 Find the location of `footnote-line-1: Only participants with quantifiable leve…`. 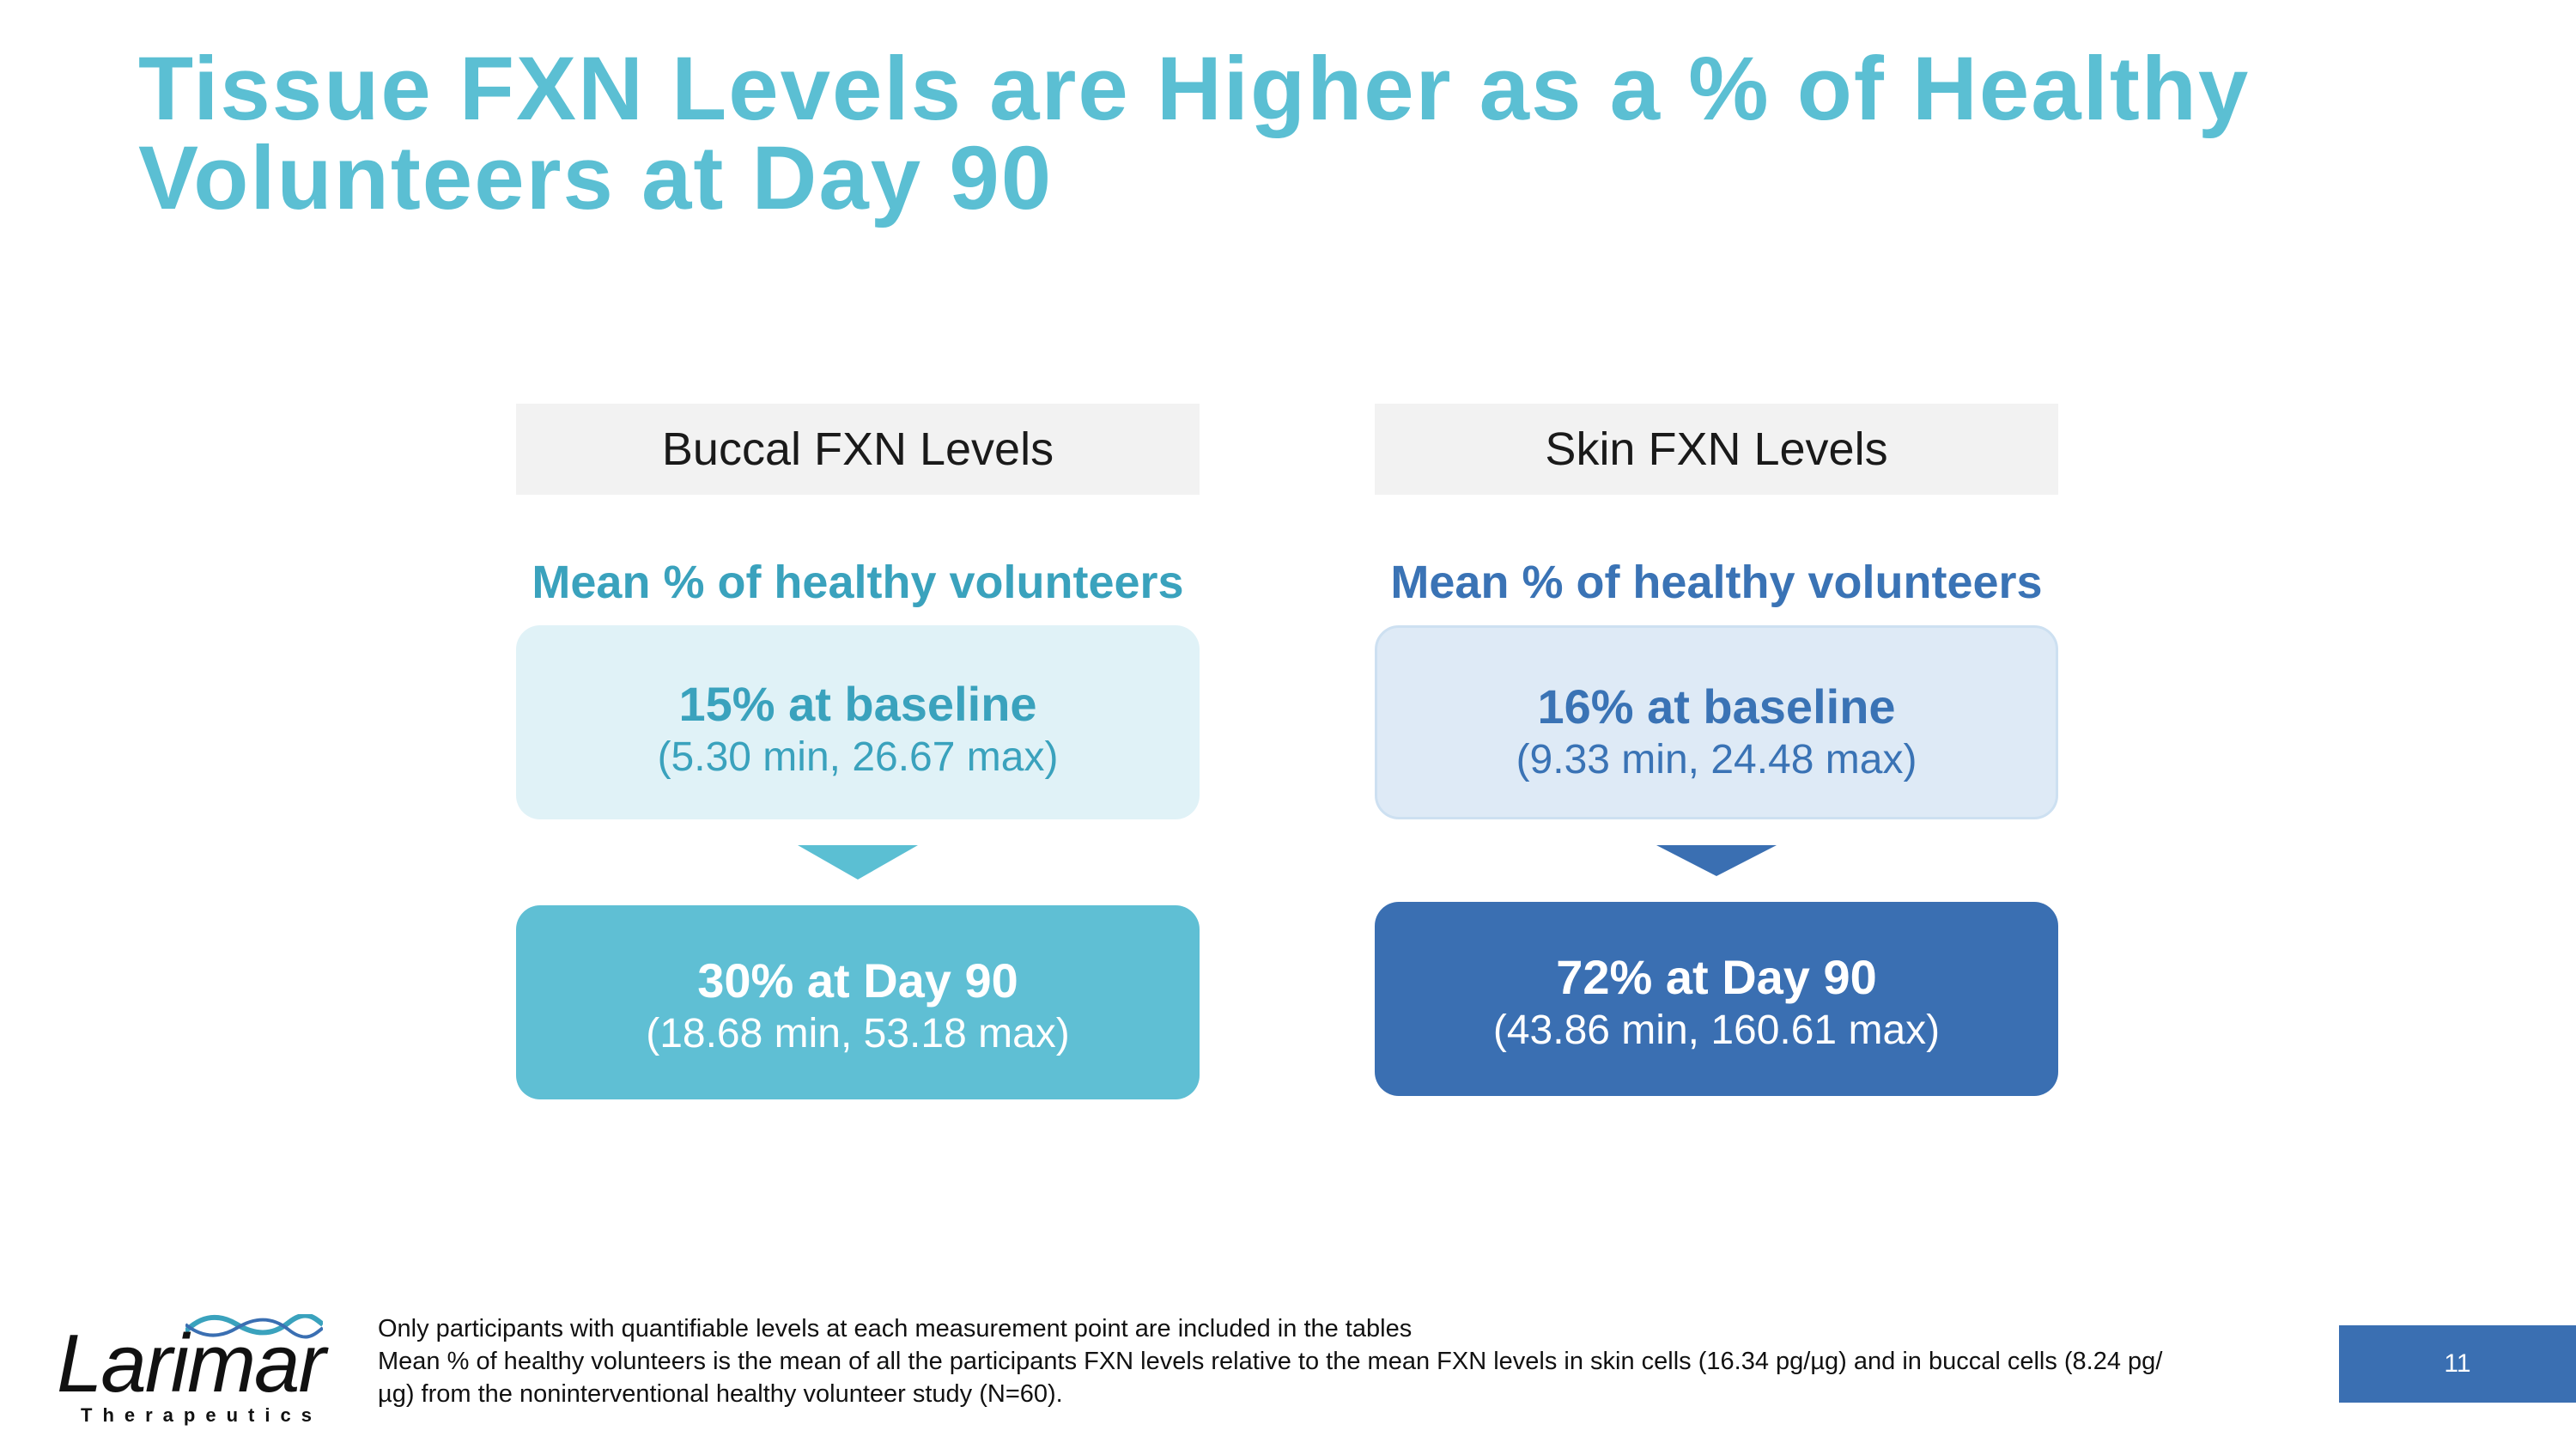

footnote-line-1: Only participants with quantifiable leve… is located at coordinates (896, 1328).